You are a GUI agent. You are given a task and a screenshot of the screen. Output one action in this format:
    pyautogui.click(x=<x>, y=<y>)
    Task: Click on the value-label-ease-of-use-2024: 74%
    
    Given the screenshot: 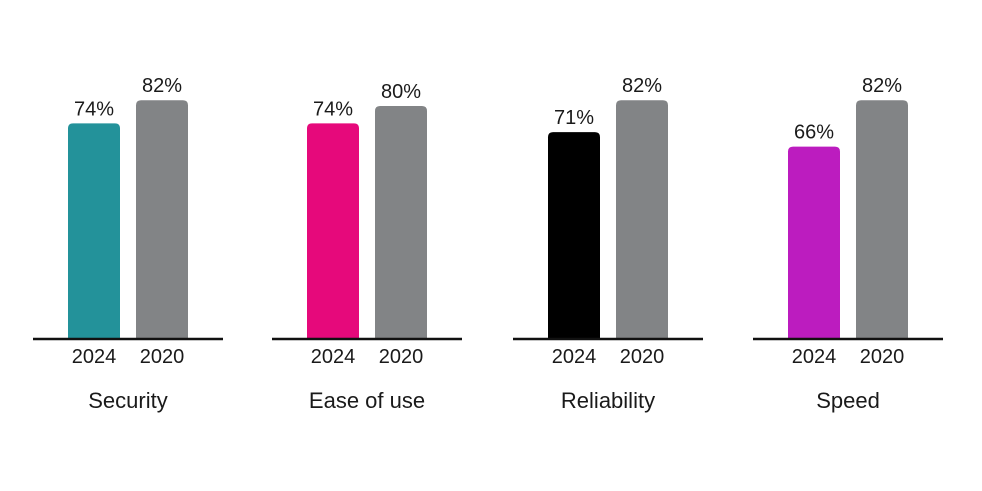 What is the action you would take?
    pyautogui.click(x=333, y=109)
    